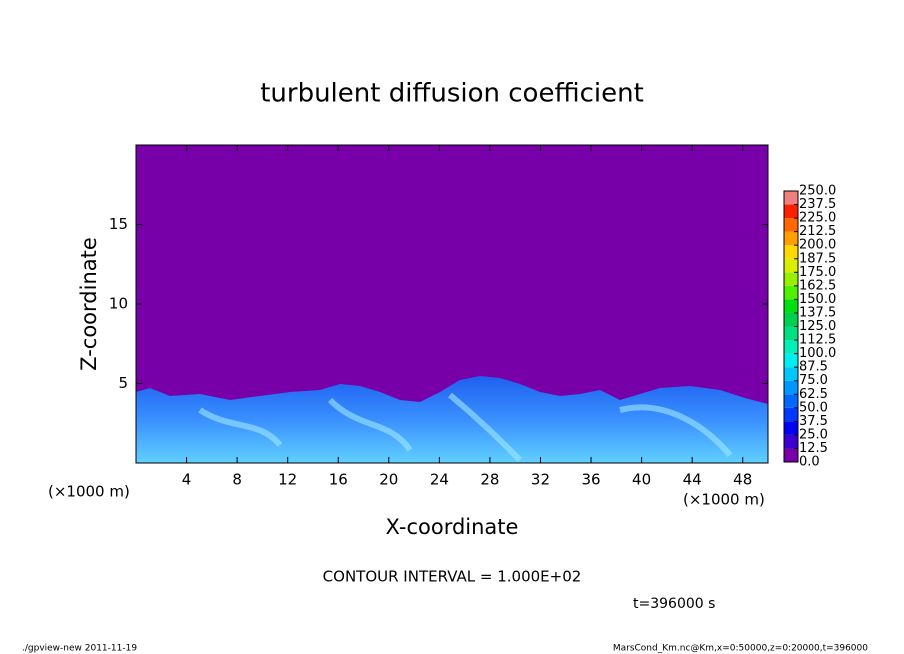 The width and height of the screenshot is (904, 654). I want to click on colorbar-label: 0.0, so click(809, 462).